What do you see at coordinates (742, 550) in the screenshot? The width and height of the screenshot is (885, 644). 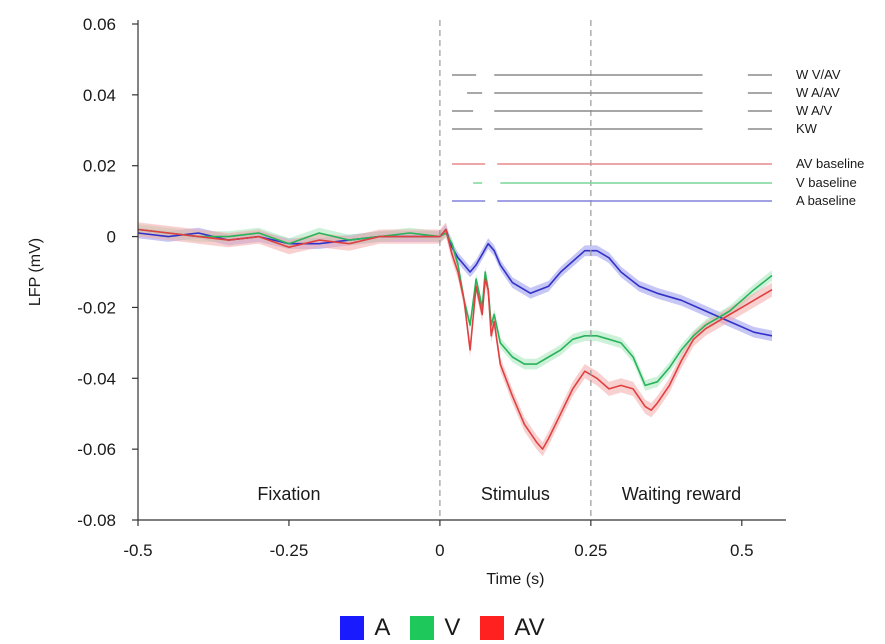 I see `x-tick-label: 0.5` at bounding box center [742, 550].